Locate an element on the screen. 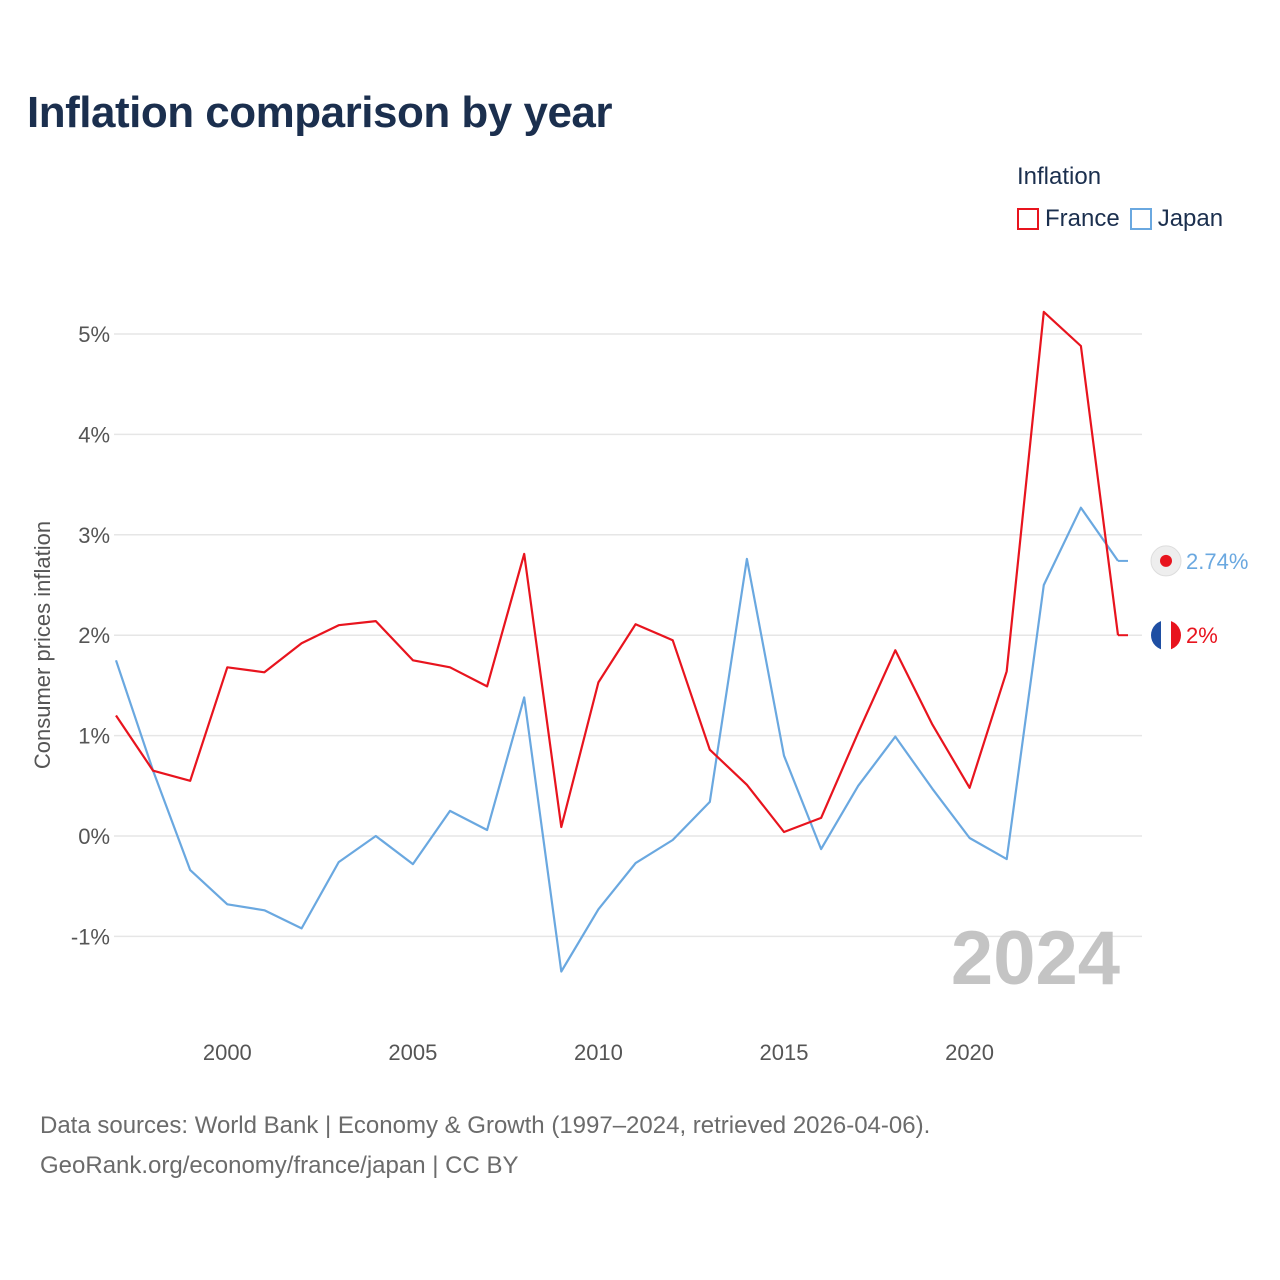 The height and width of the screenshot is (1280, 1280). y-axis-label: Consumer prices inflation is located at coordinates (42, 645).